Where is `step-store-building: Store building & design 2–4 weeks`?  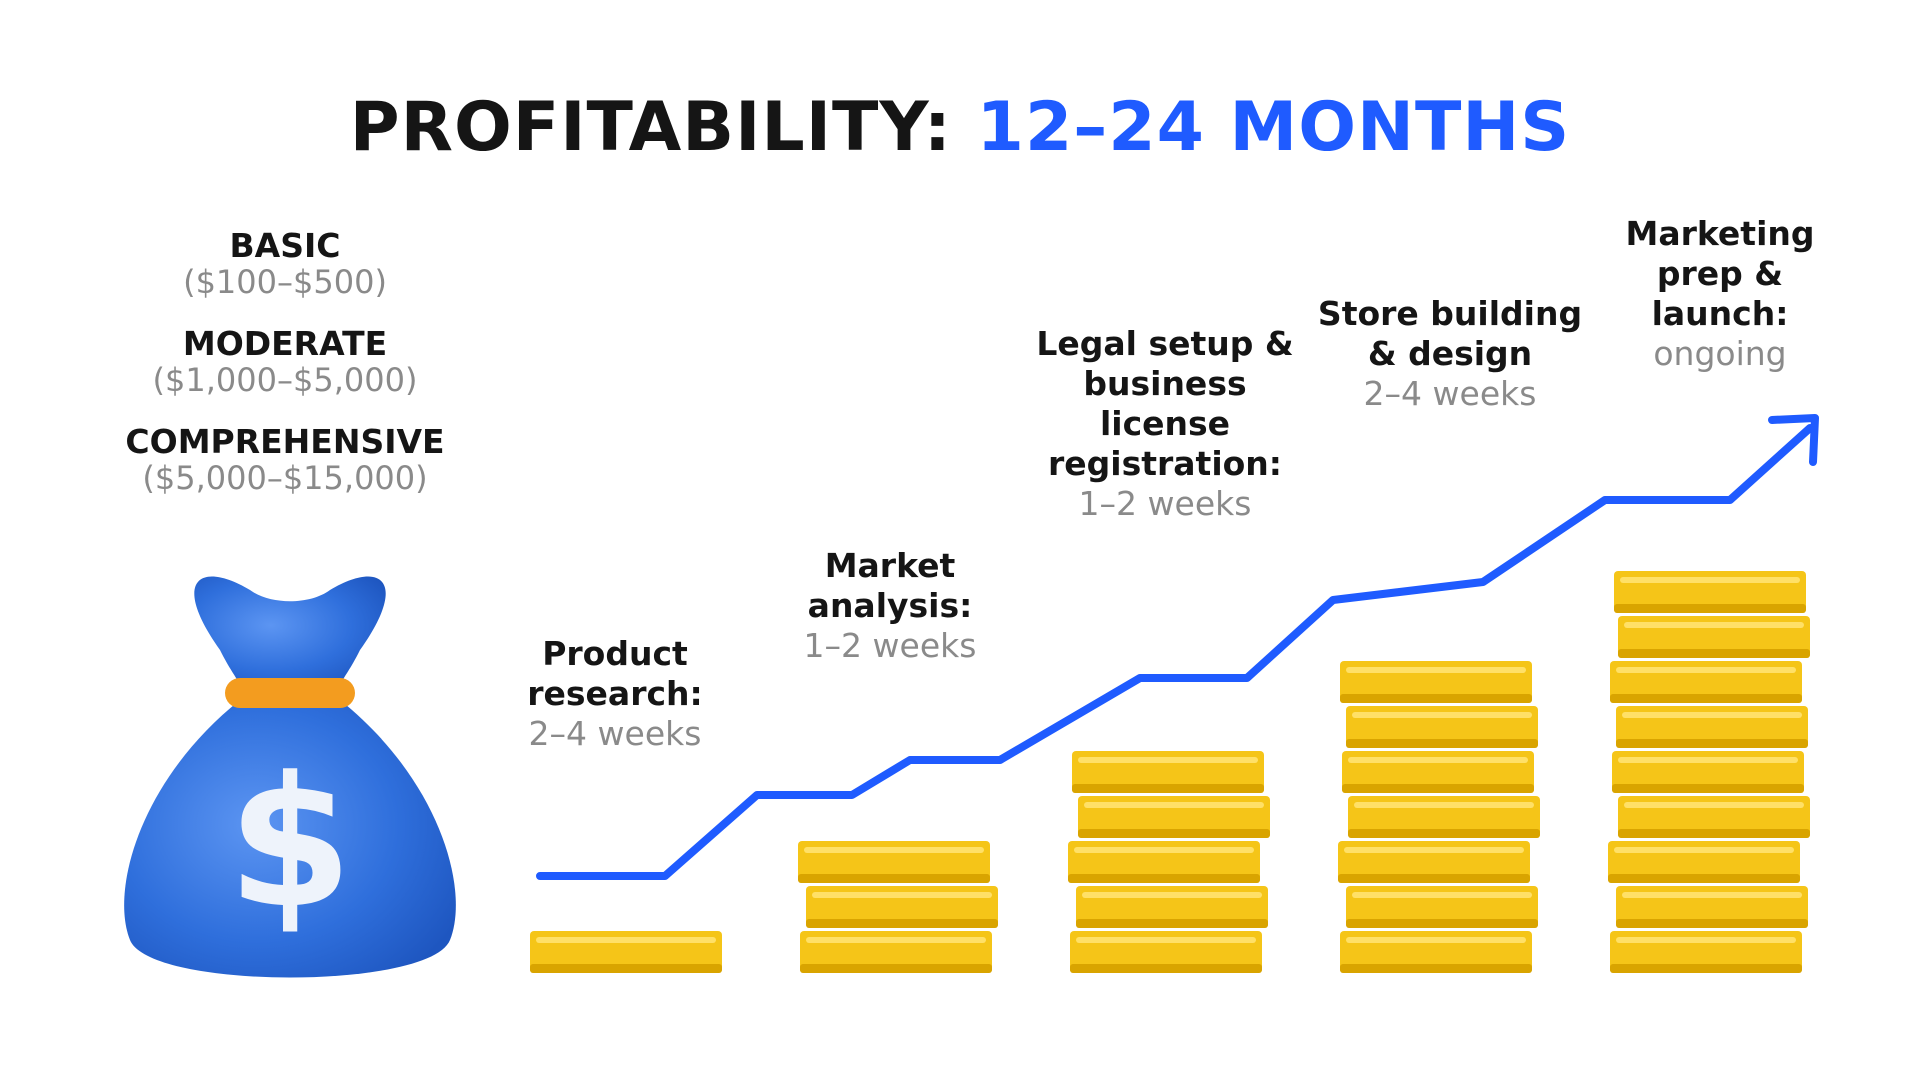 step-store-building: Store building & design 2–4 weeks is located at coordinates (1450, 354).